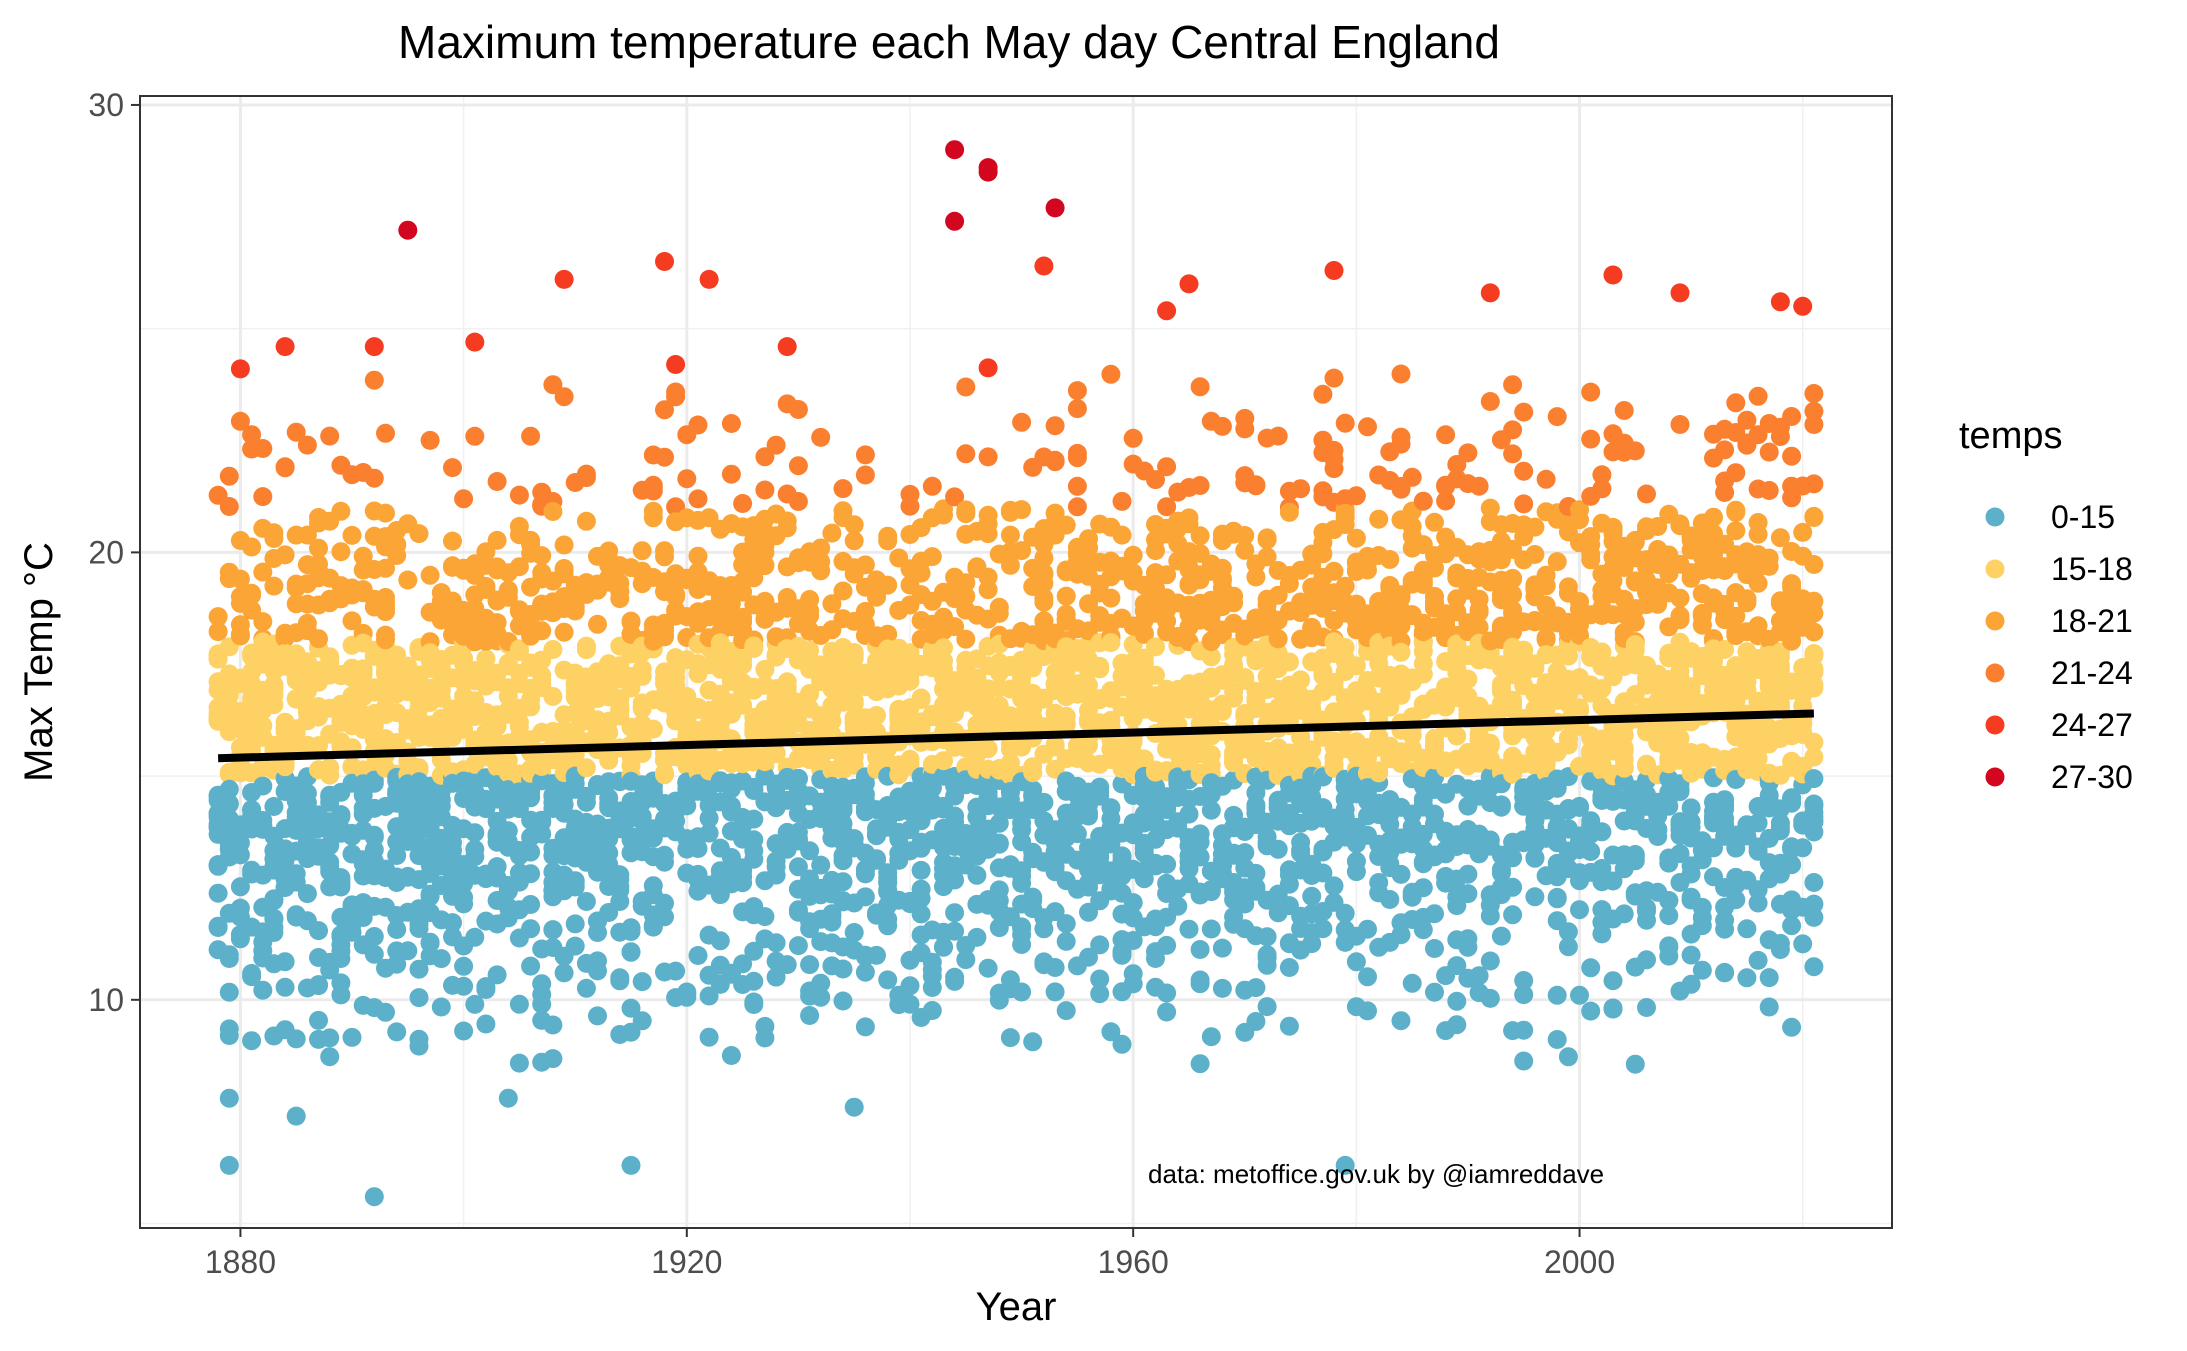 Image resolution: width=2187 pixels, height=1351 pixels. I want to click on legend-label: 18-21, so click(2092, 621).